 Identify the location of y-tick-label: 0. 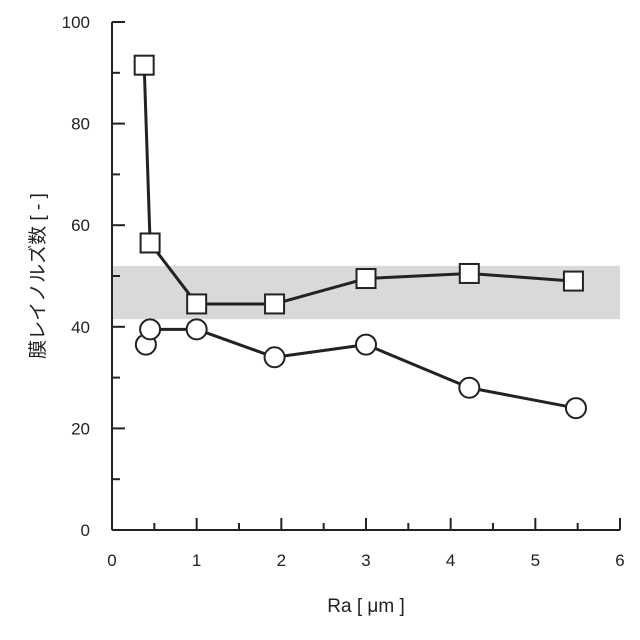
(85, 530).